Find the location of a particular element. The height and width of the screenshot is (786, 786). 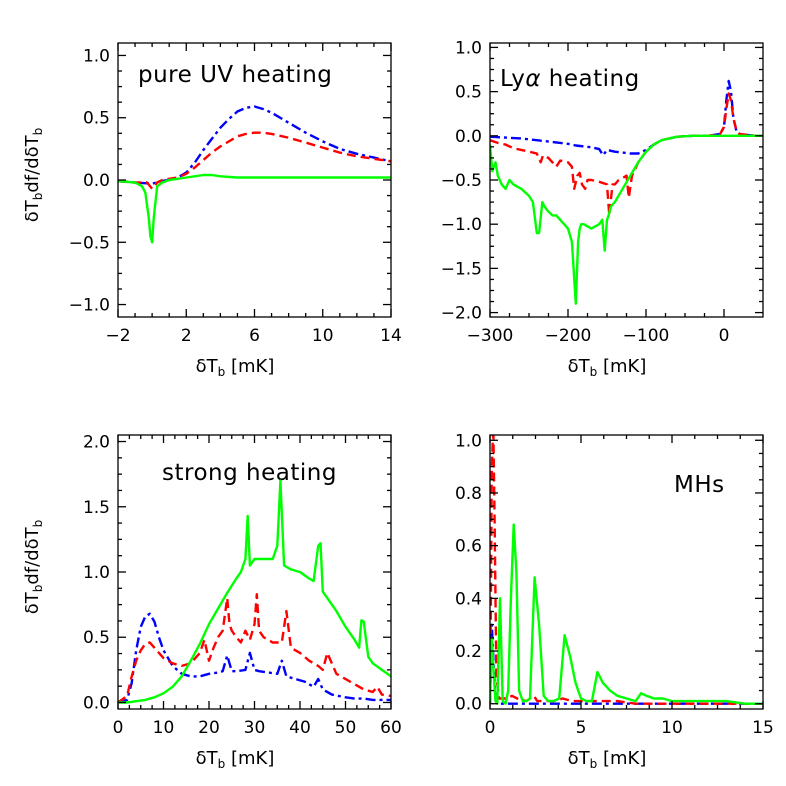

x-tick-label: 40 is located at coordinates (300, 728).